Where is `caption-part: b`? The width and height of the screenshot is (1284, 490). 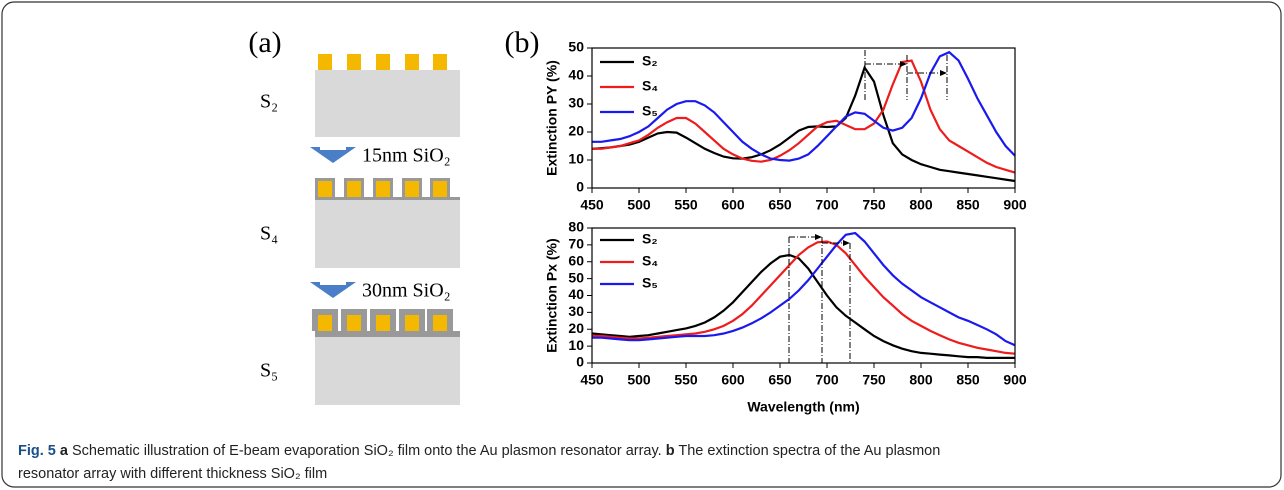 caption-part: b is located at coordinates (670, 451).